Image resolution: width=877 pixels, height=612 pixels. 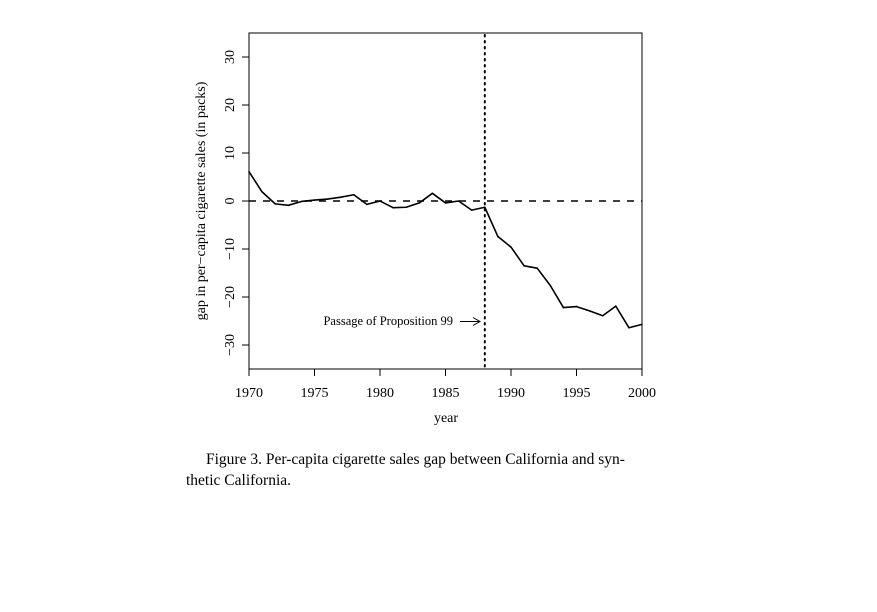 I want to click on x-tick-label: 1995, so click(x=577, y=393).